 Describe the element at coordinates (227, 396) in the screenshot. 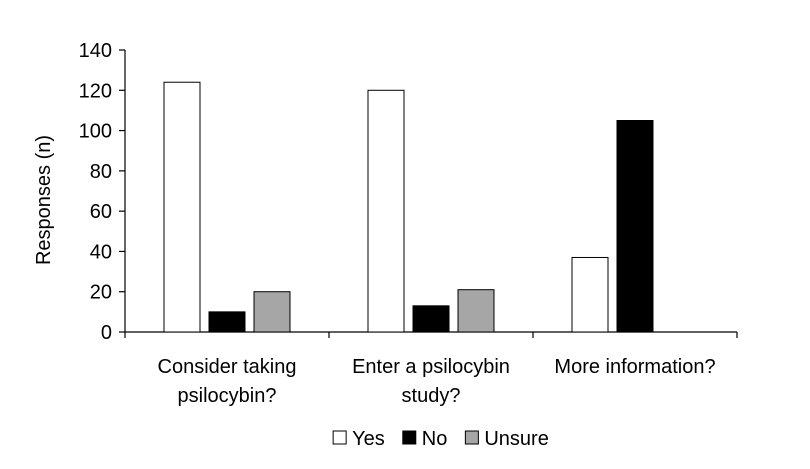

I see `category-label: psilocybin?` at that location.